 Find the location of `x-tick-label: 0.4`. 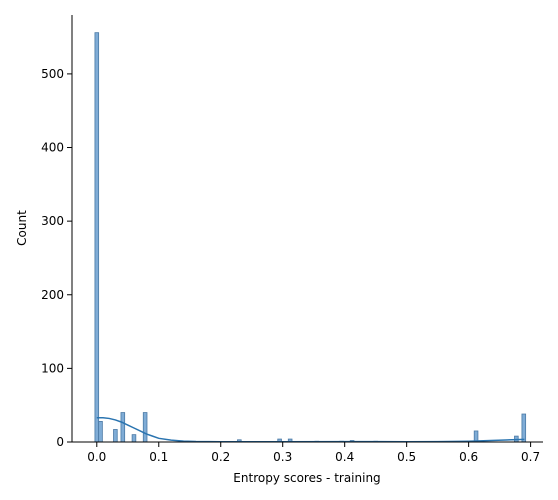

x-tick-label: 0.4 is located at coordinates (344, 457).